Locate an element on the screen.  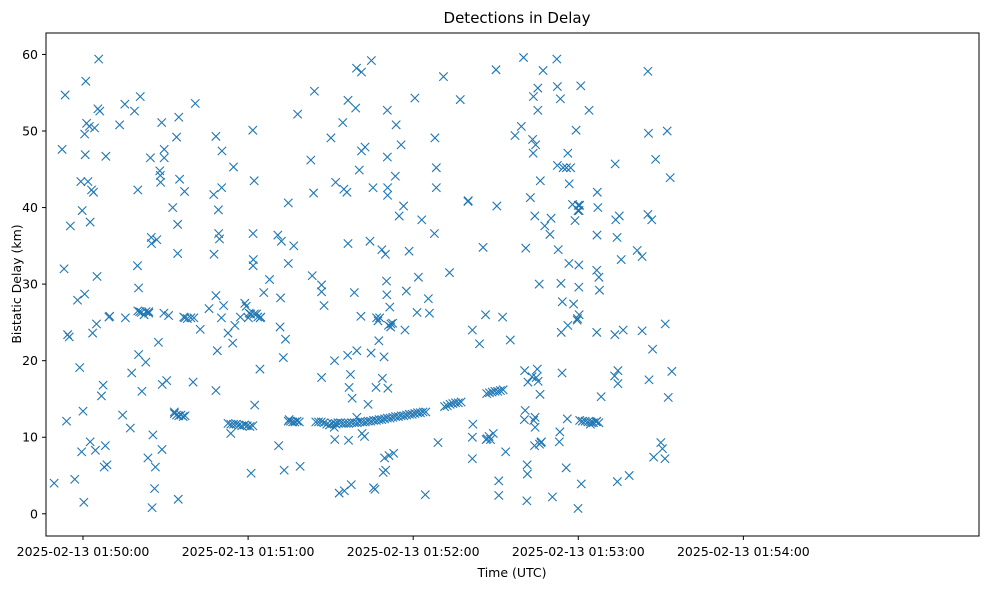
y-axis-label: Bistatic Delay (km) is located at coordinates (16, 283).